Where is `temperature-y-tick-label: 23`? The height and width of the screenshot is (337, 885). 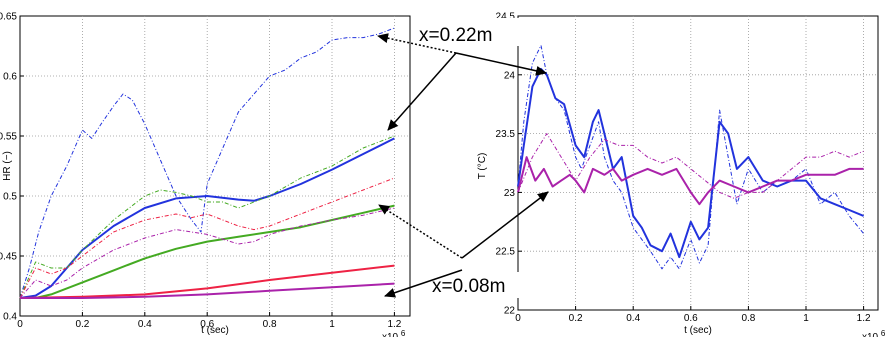
temperature-y-tick-label: 23 is located at coordinates (510, 193).